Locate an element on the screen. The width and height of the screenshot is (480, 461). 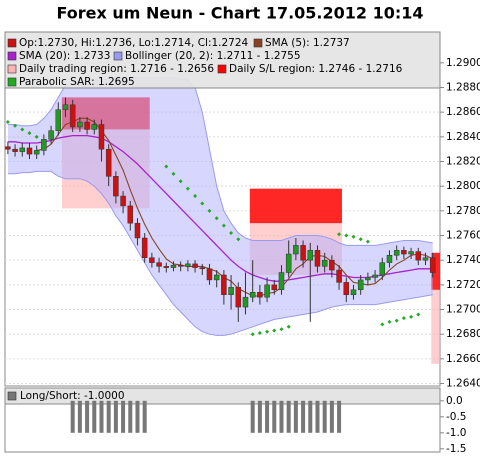
y-tick-label: 1.2700 is located at coordinates (463, 310).